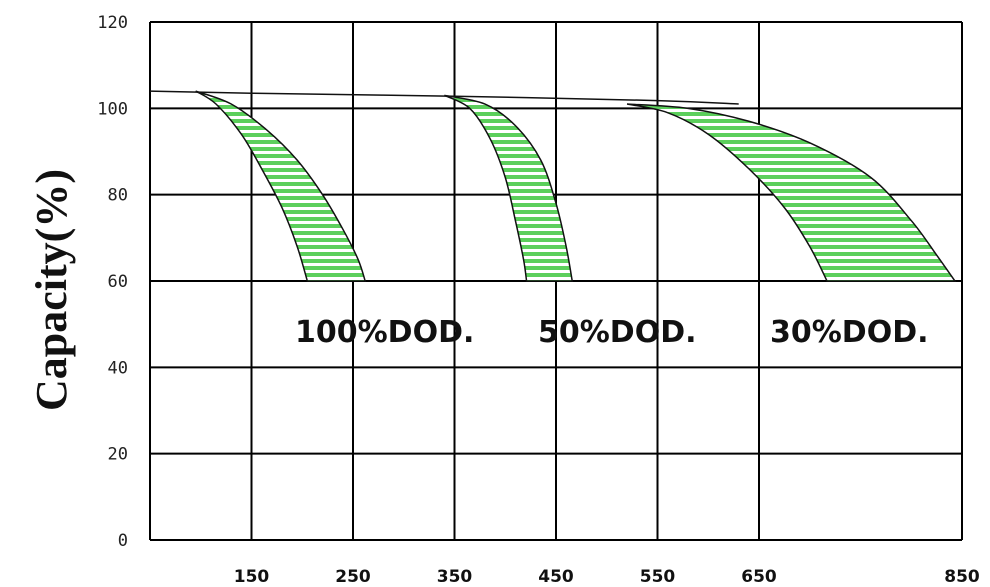 The height and width of the screenshot is (587, 990). I want to click on x-tick-label: 350, so click(455, 577).